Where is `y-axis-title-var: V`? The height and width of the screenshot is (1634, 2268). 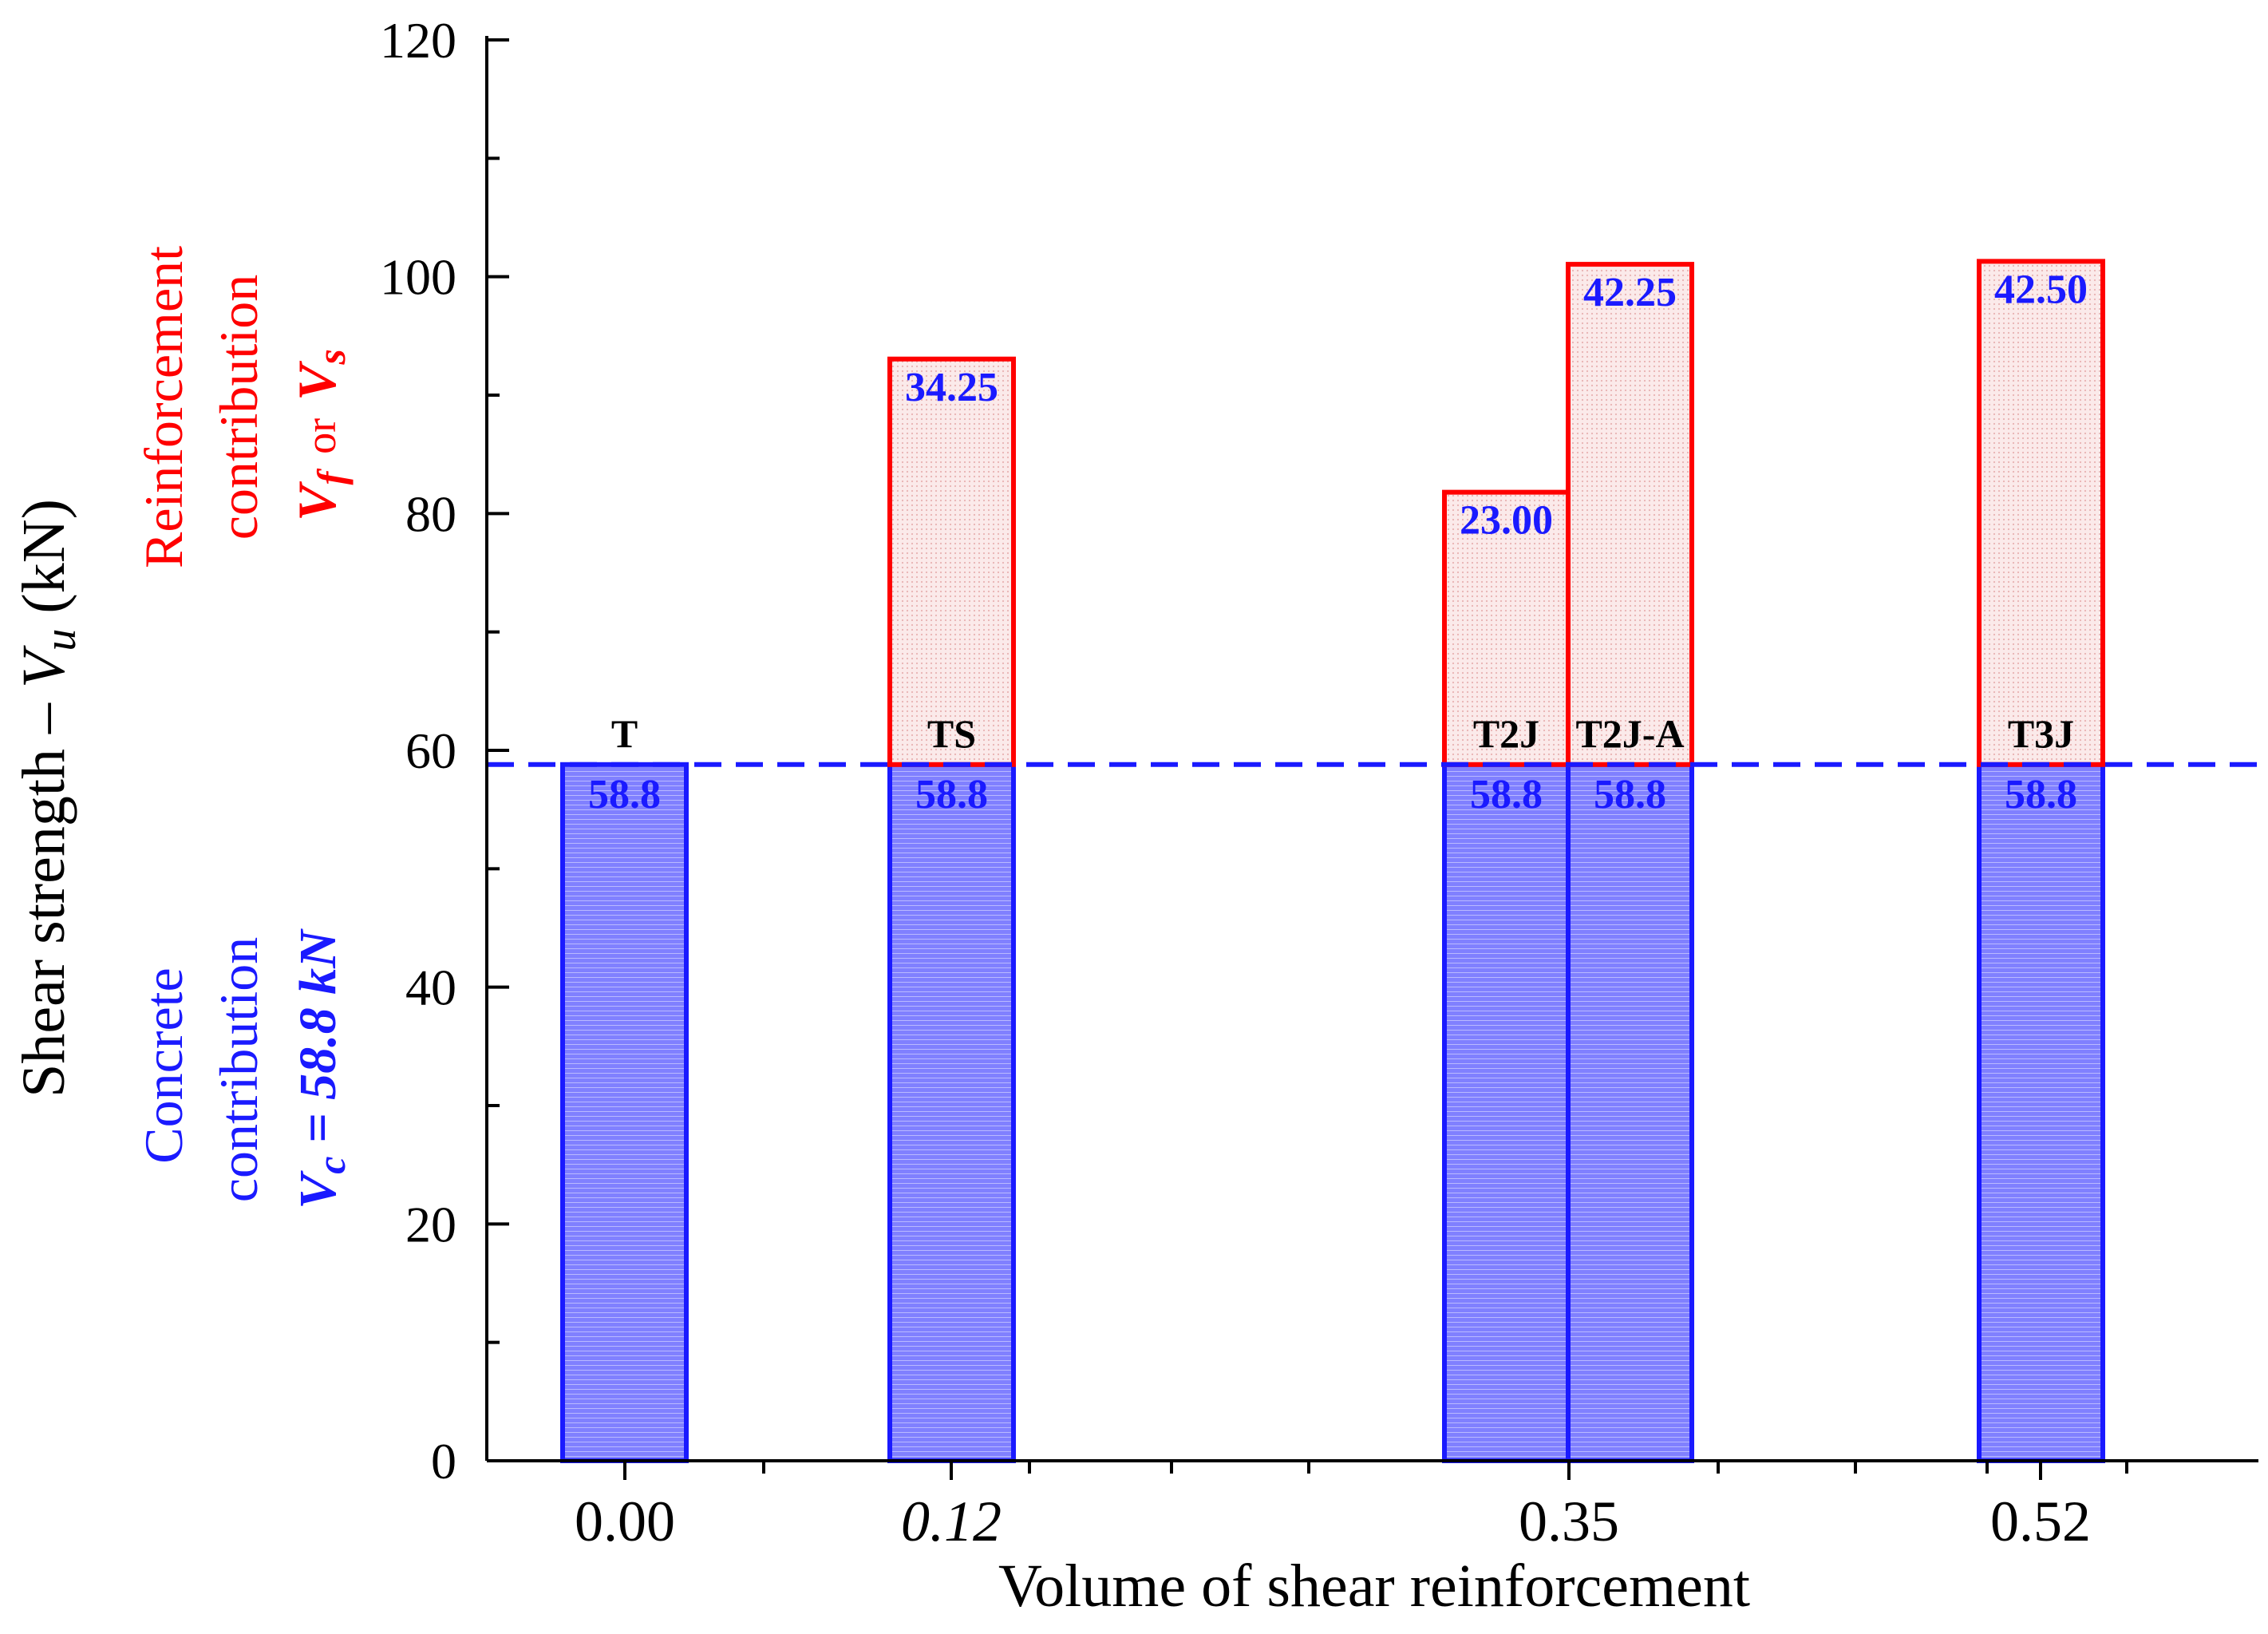 y-axis-title-var: V is located at coordinates (43, 666).